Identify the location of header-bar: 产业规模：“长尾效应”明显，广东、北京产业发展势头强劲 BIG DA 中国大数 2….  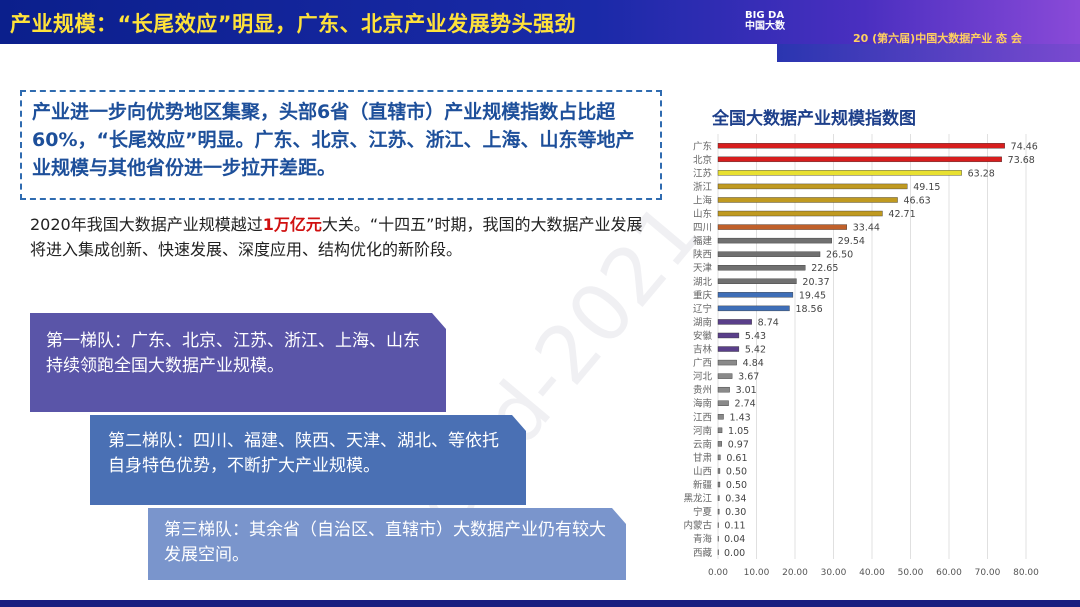
(540, 22).